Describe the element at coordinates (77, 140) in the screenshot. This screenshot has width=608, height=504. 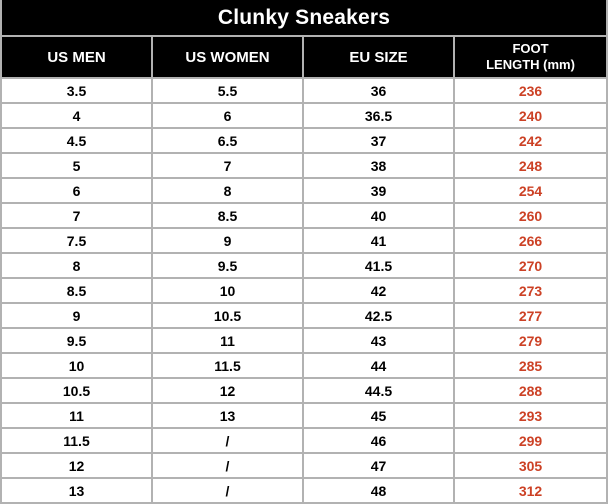
I see `cell-us-men: 4.5` at that location.